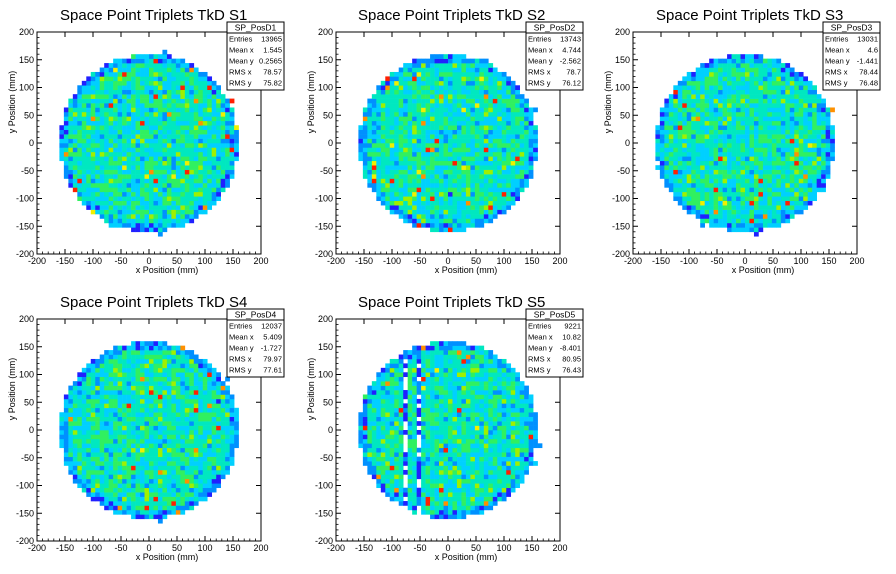 The width and height of the screenshot is (896, 574). I want to click on x-tick-label: 200, so click(856, 261).